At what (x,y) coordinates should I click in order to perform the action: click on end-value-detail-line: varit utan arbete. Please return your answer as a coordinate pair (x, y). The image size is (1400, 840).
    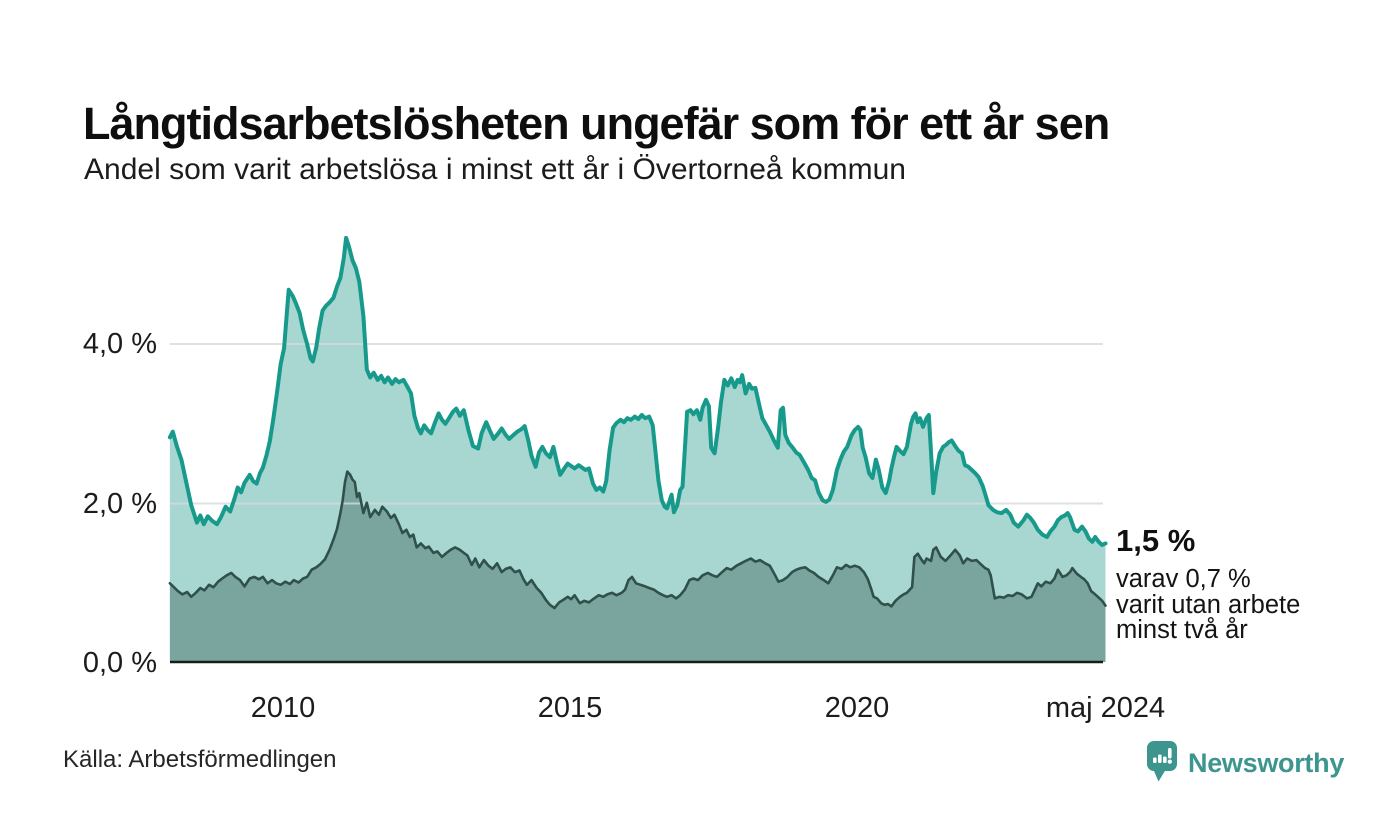
    Looking at the image, I should click on (1208, 604).